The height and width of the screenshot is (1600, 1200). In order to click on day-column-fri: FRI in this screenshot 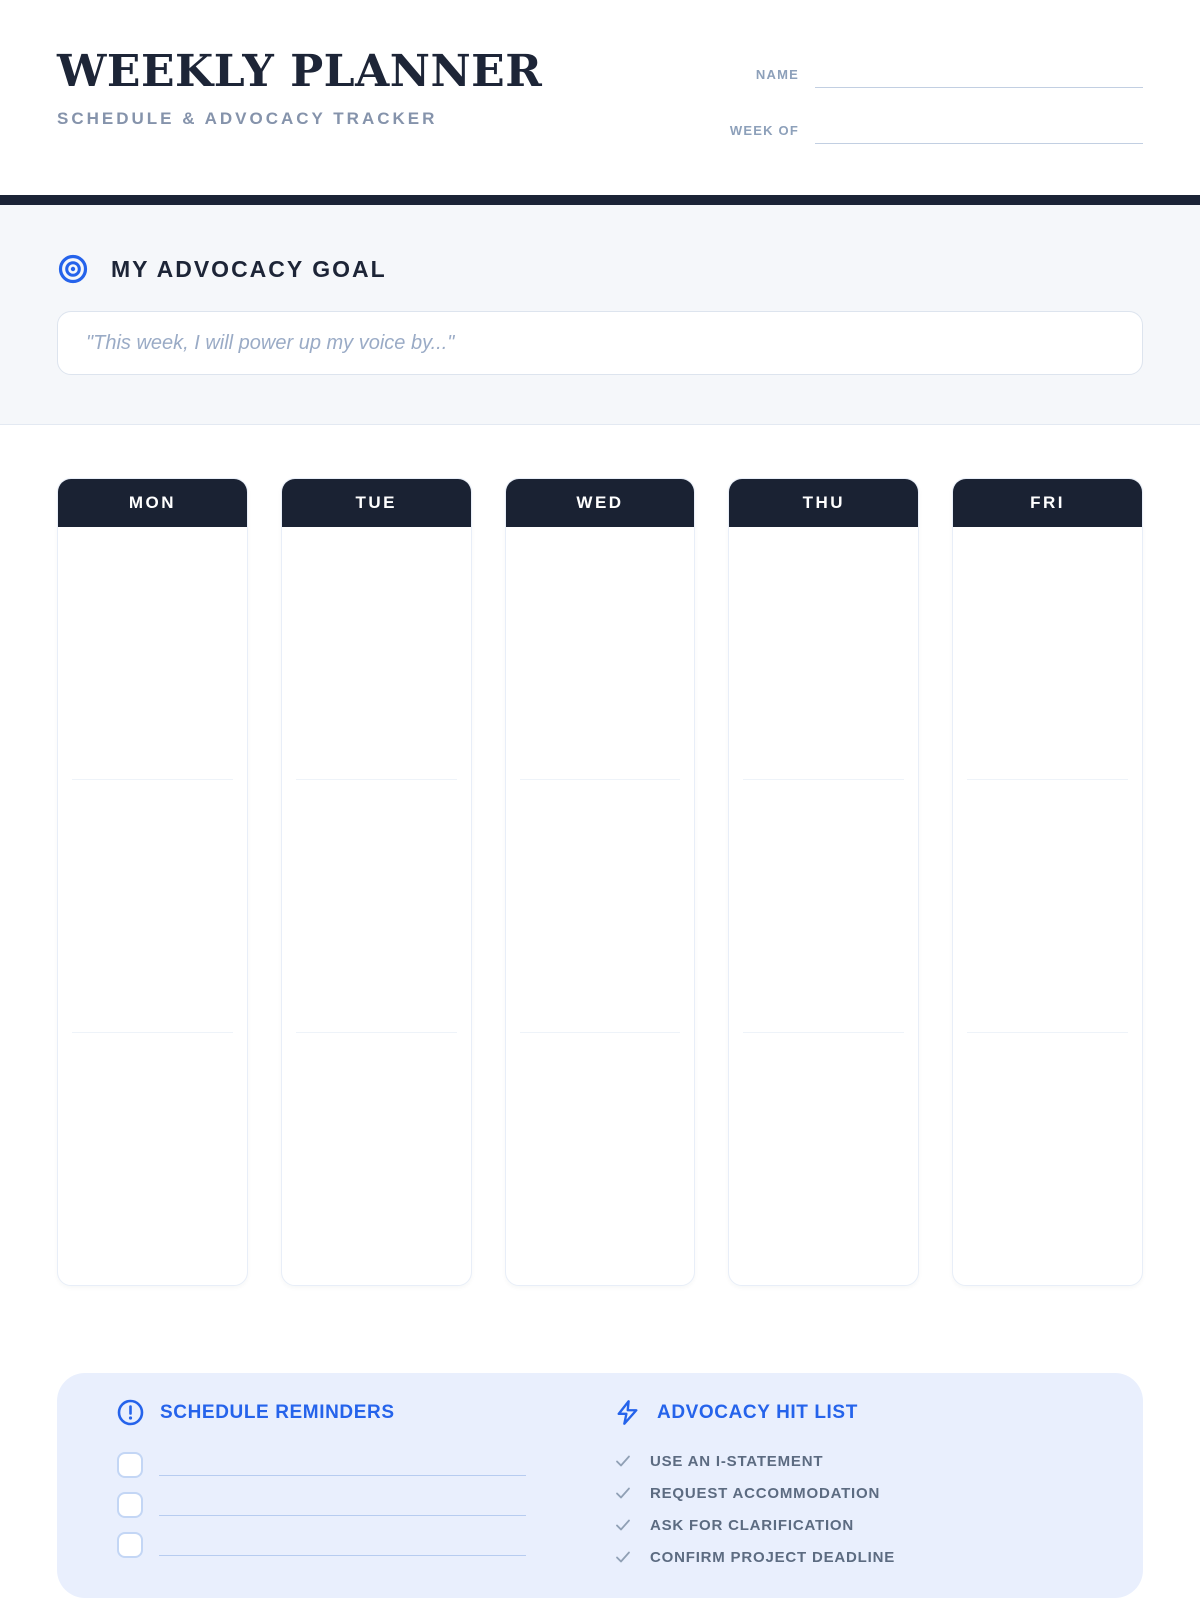, I will do `click(1047, 882)`.